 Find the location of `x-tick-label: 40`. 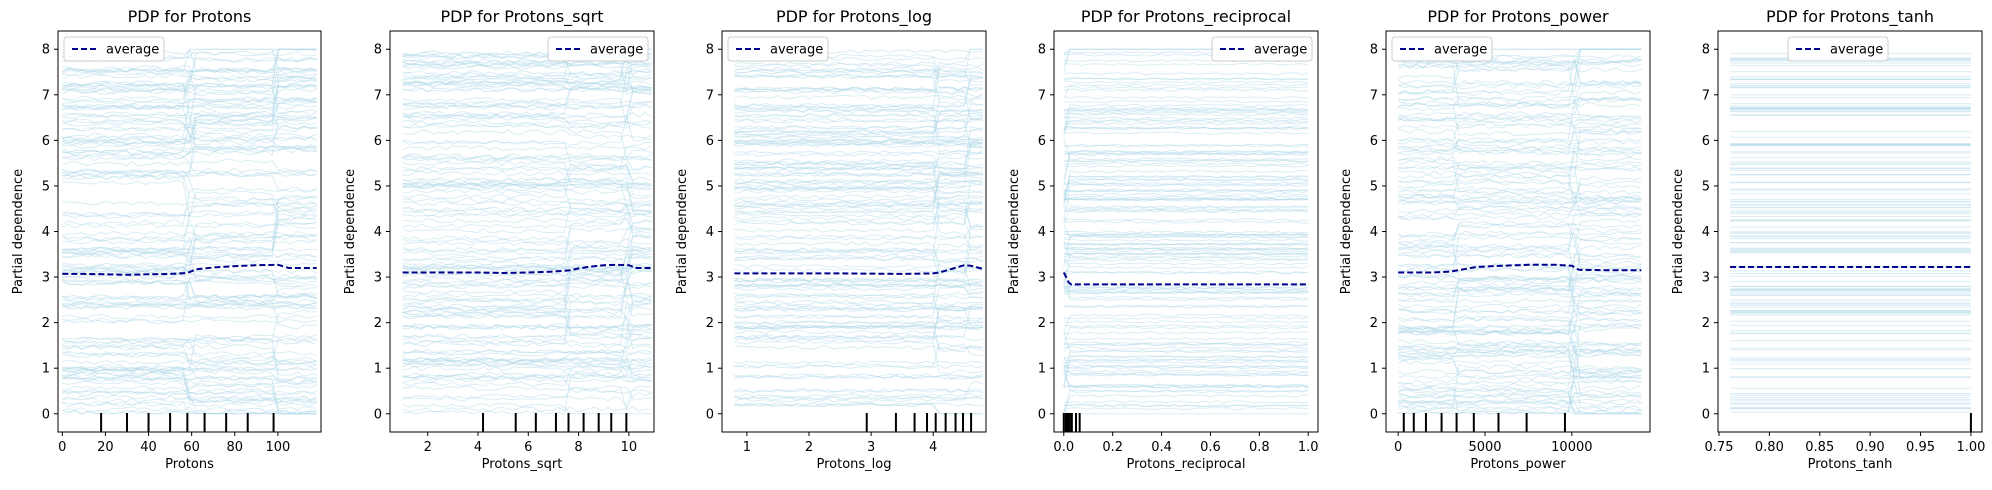

x-tick-label: 40 is located at coordinates (148, 447).